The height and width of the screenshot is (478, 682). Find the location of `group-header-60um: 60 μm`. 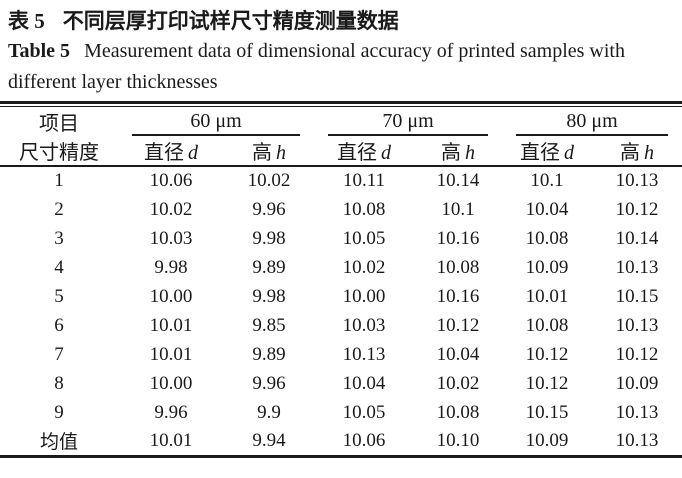

group-header-60um: 60 μm is located at coordinates (216, 121).